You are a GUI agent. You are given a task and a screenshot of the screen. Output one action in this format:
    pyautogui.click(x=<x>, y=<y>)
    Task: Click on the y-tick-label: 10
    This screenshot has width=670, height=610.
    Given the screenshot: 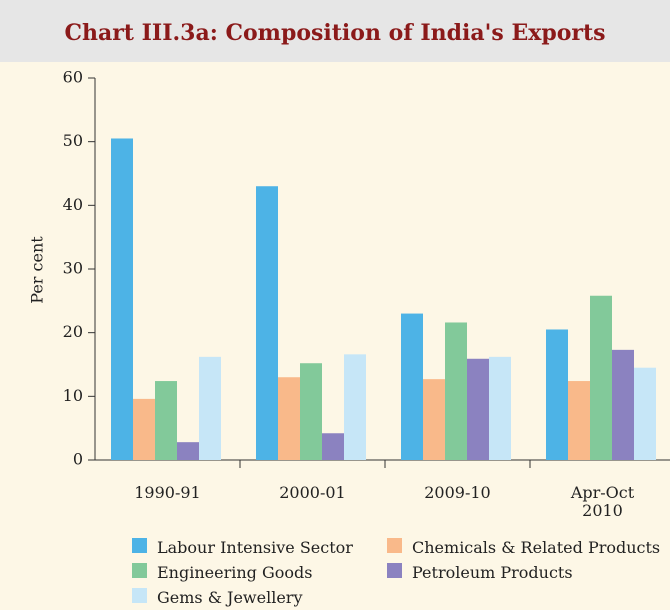 What is the action you would take?
    pyautogui.click(x=73, y=395)
    